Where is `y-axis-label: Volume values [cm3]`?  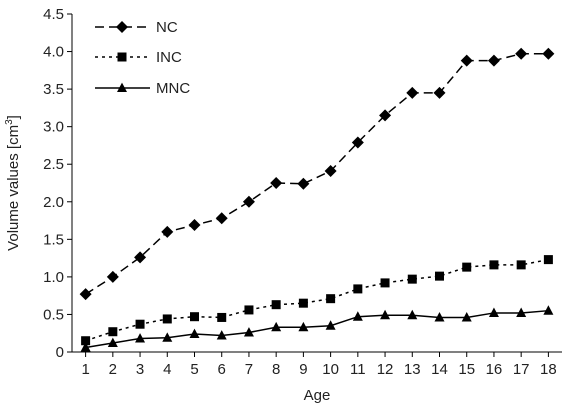
y-axis-label: Volume values [cm3] is located at coordinates (13, 183).